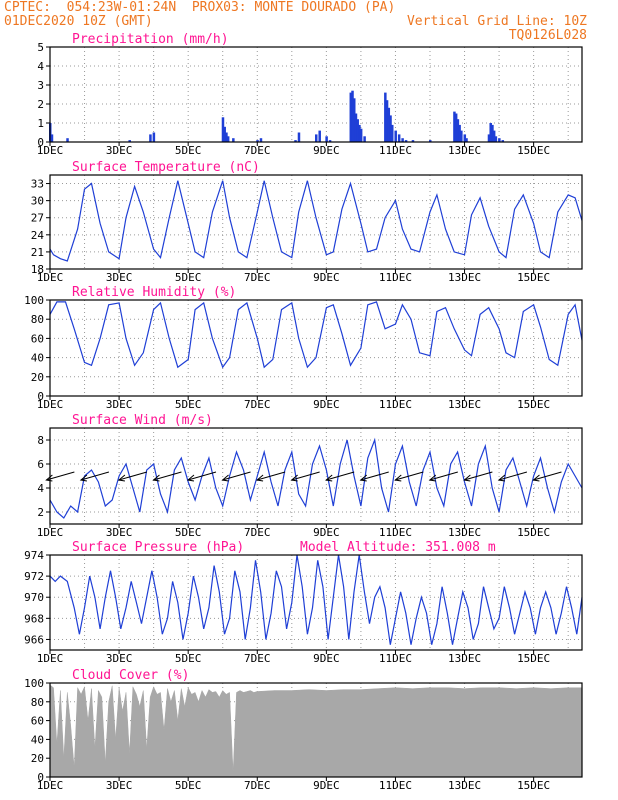 This screenshot has height=800, width=618. Describe the element at coordinates (37, 252) in the screenshot. I see `y-tick-label: 21` at that location.